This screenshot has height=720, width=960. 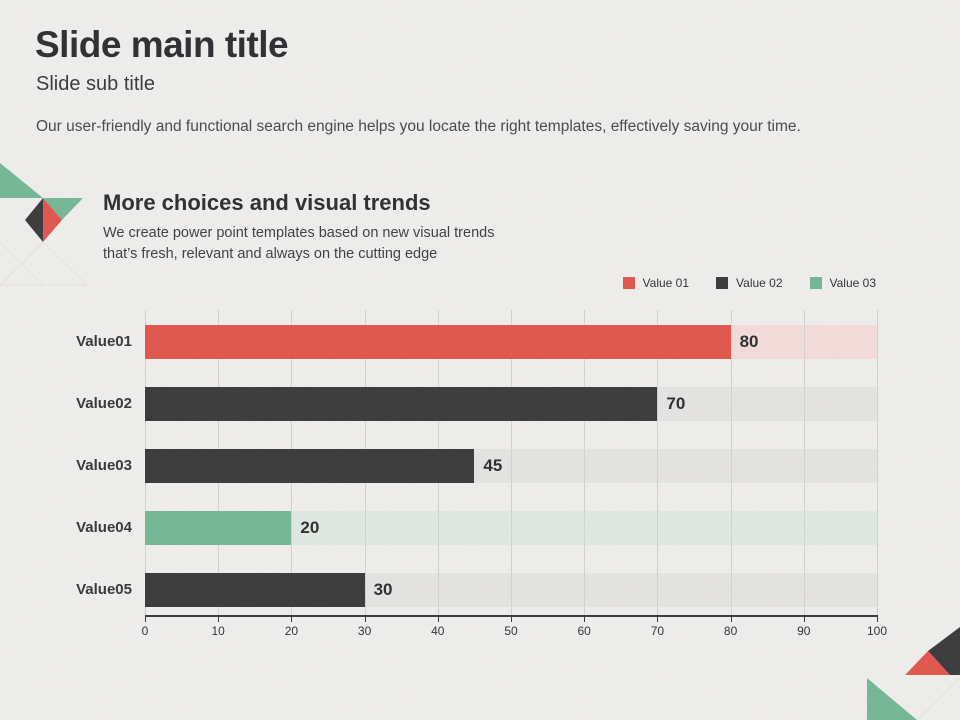 I want to click on bar-value04, so click(x=218, y=528).